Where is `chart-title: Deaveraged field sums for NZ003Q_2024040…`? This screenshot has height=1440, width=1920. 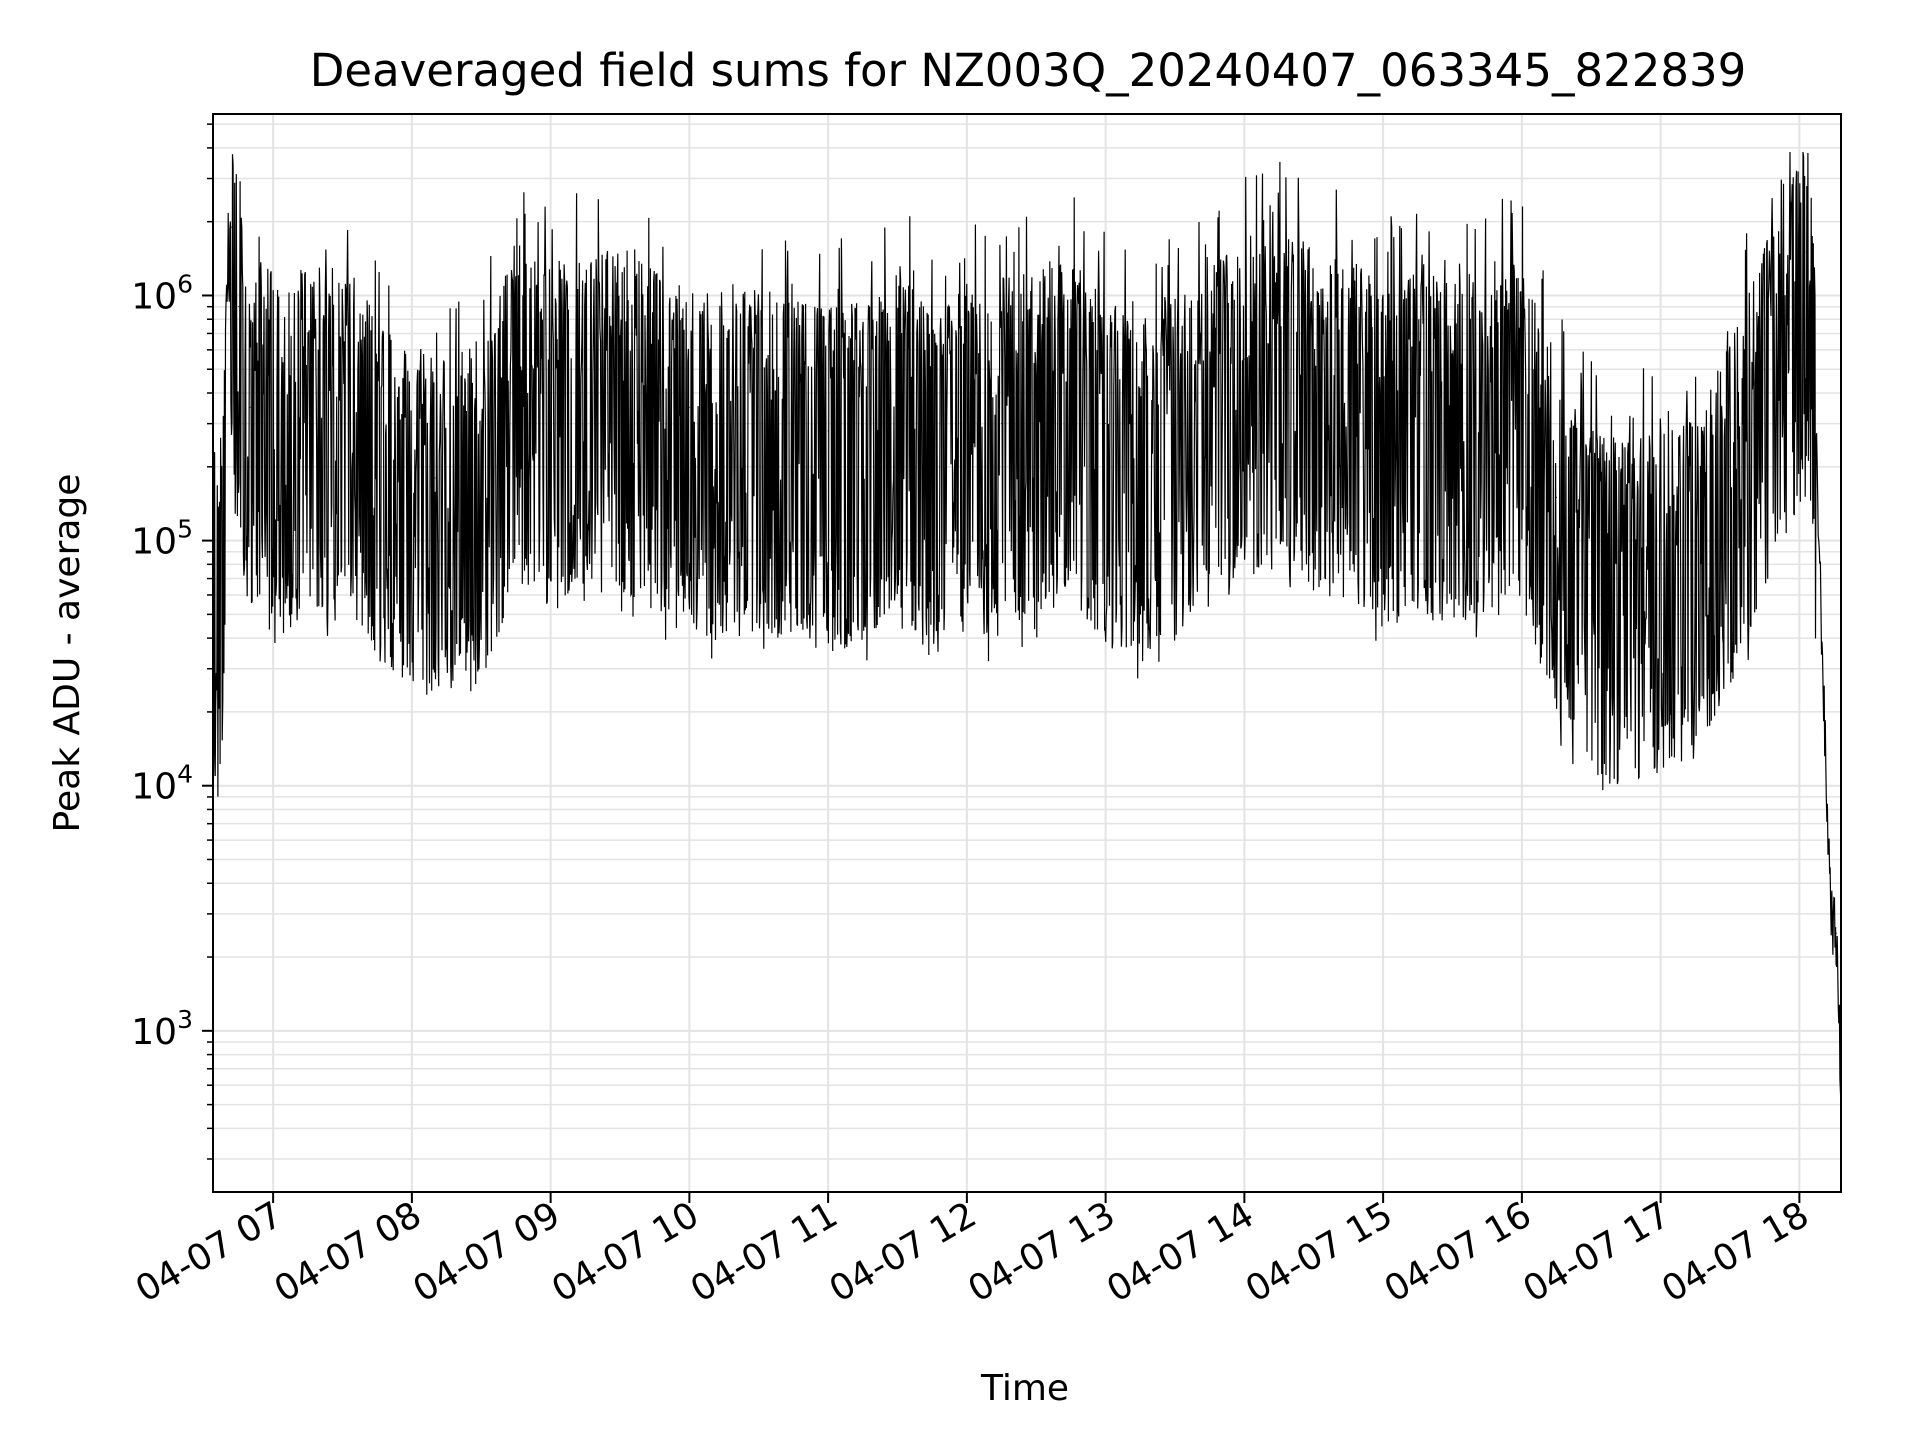 chart-title: Deaveraged field sums for NZ003Q_2024040… is located at coordinates (1028, 70).